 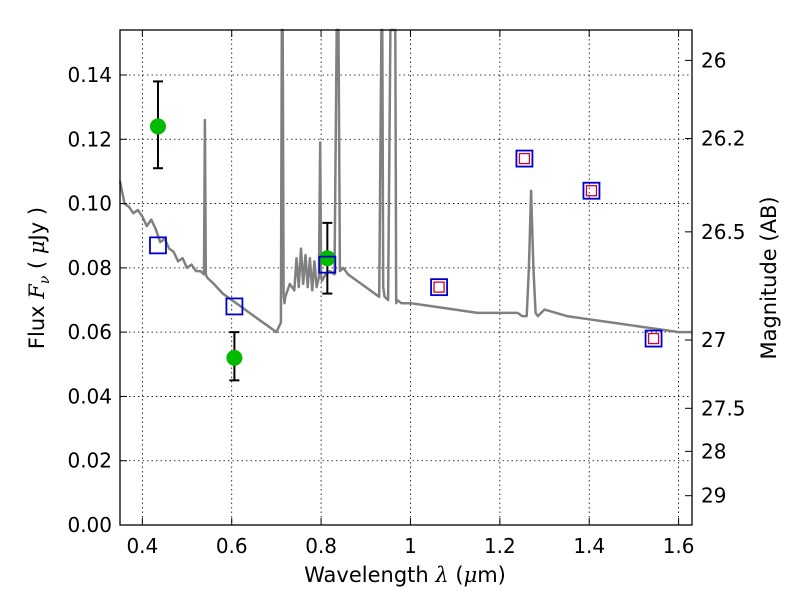 What do you see at coordinates (89, 75) in the screenshot?
I see `y-tick-label: 0.14` at bounding box center [89, 75].